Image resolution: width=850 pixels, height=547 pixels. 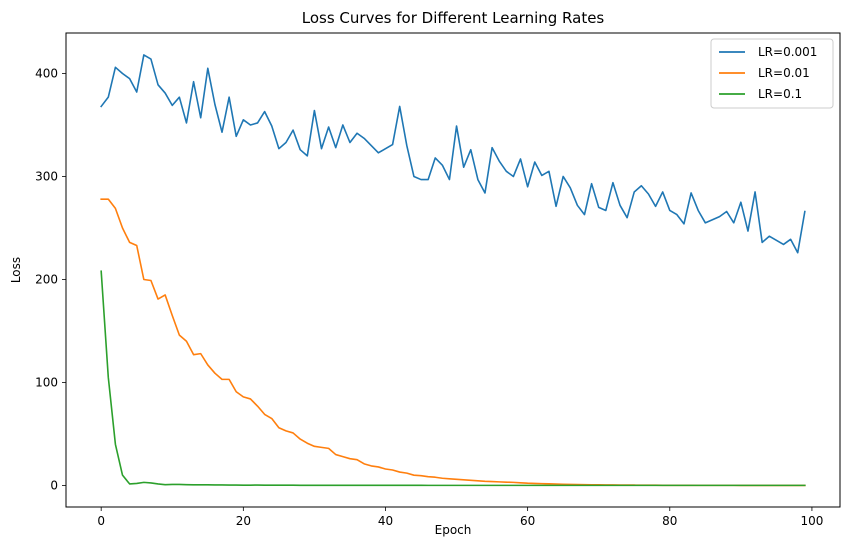 I want to click on x-tick-label-3: 60, so click(x=527, y=521).